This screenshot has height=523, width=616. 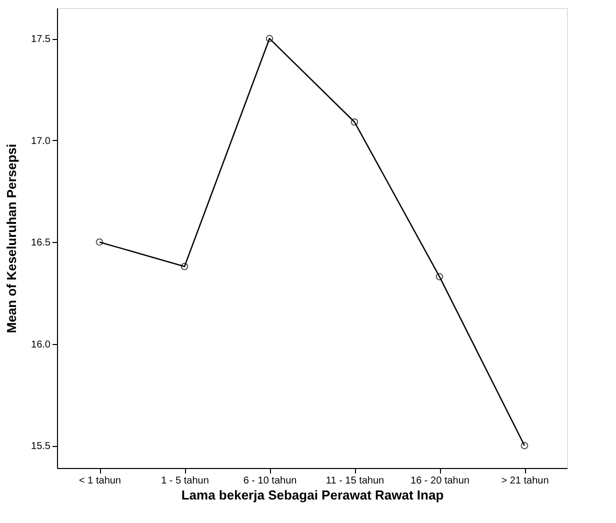 I want to click on x-tick-label: 1 - 5 tahun, so click(x=185, y=481).